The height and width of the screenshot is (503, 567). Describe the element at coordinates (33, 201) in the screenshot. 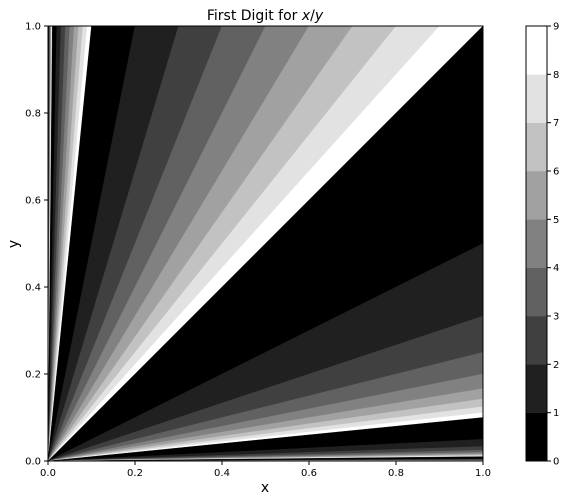

I see `y-tick-label: 0.6` at that location.